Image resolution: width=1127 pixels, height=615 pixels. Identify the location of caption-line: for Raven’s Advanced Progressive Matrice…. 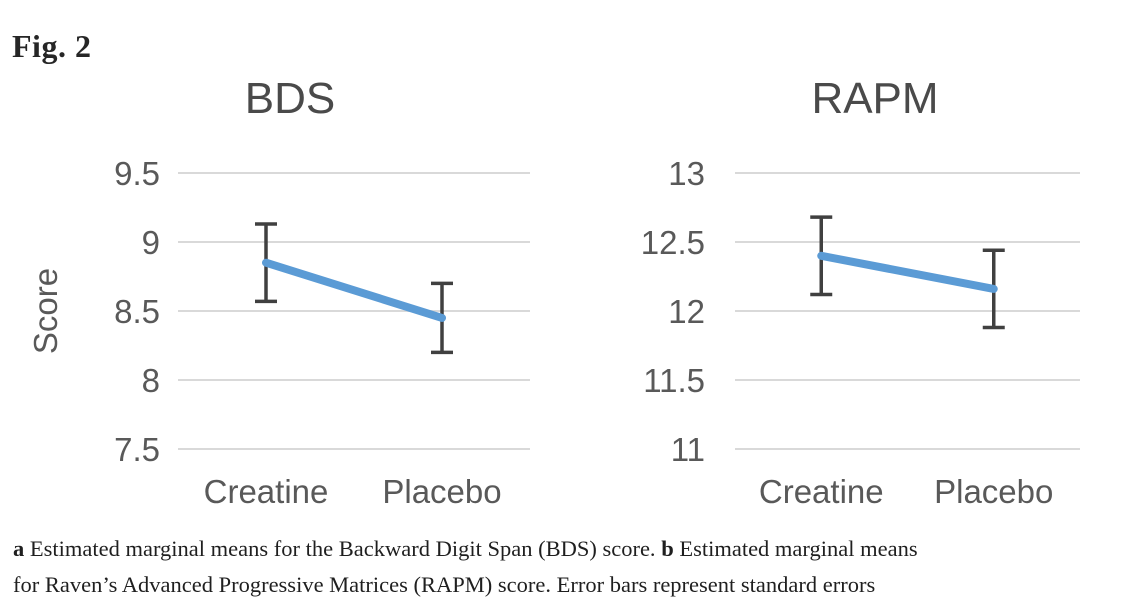
(567, 585).